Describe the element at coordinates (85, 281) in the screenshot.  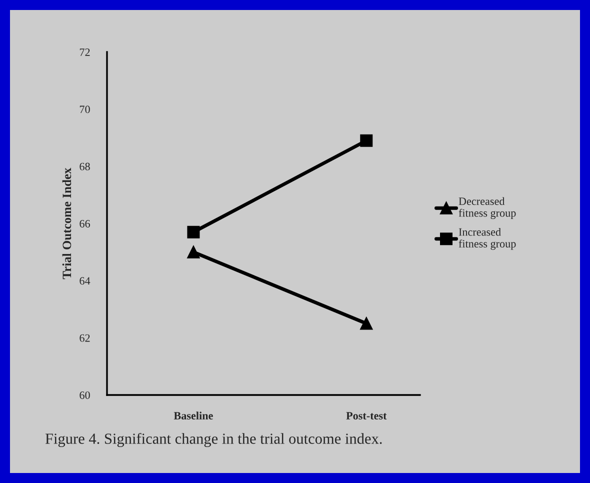
I see `y-tick-label: 64` at that location.